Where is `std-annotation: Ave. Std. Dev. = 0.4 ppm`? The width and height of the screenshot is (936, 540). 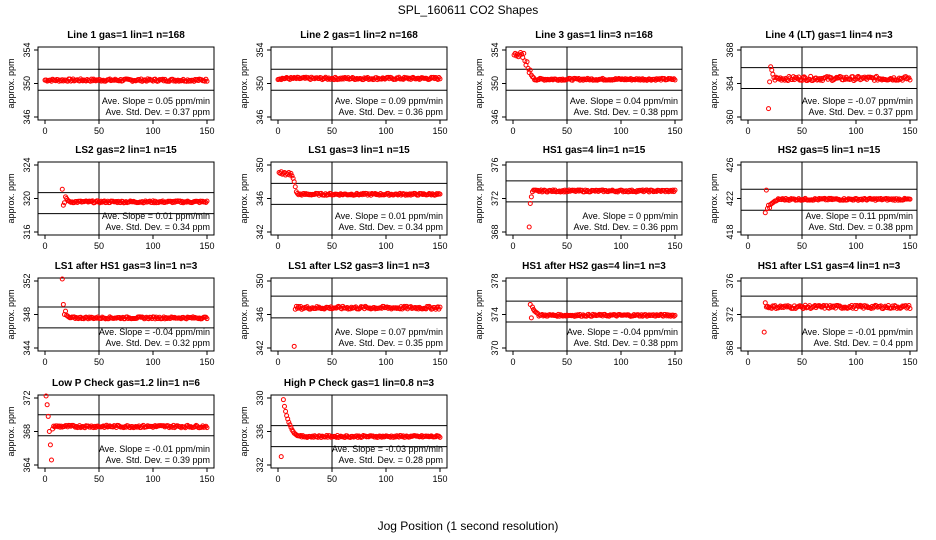
std-annotation: Ave. Std. Dev. = 0.4 ppm is located at coordinates (863, 343).